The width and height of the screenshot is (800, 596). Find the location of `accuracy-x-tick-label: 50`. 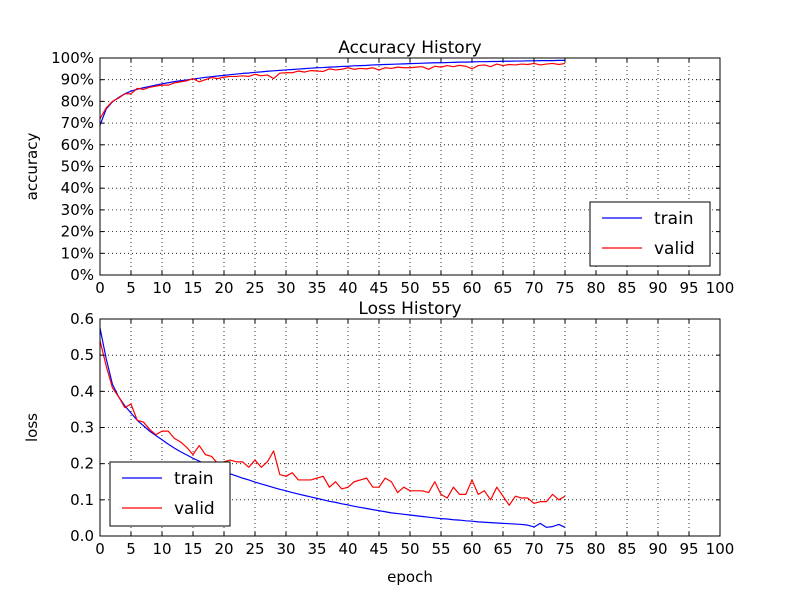

accuracy-x-tick-label: 50 is located at coordinates (409, 288).